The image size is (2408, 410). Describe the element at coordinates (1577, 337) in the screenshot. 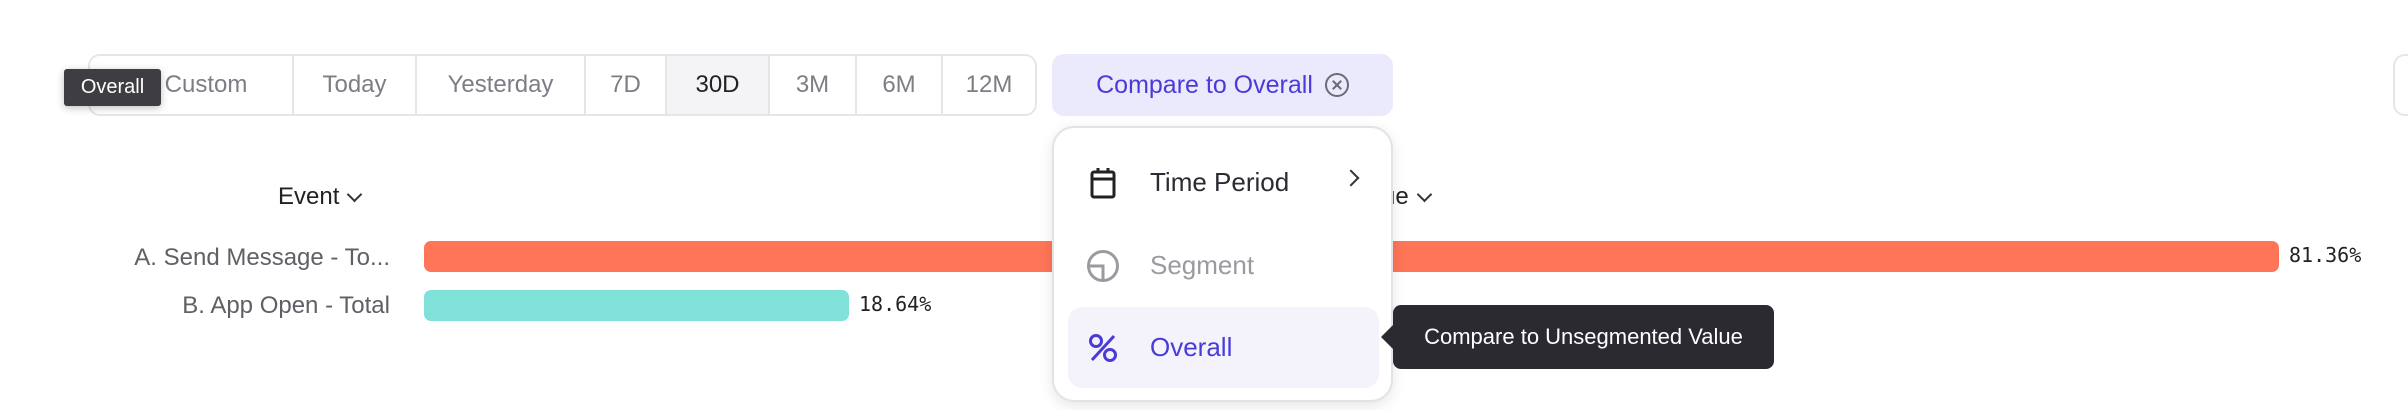

I see `compare-unsegmented-tooltip: Compare to Unsegmented Value` at that location.